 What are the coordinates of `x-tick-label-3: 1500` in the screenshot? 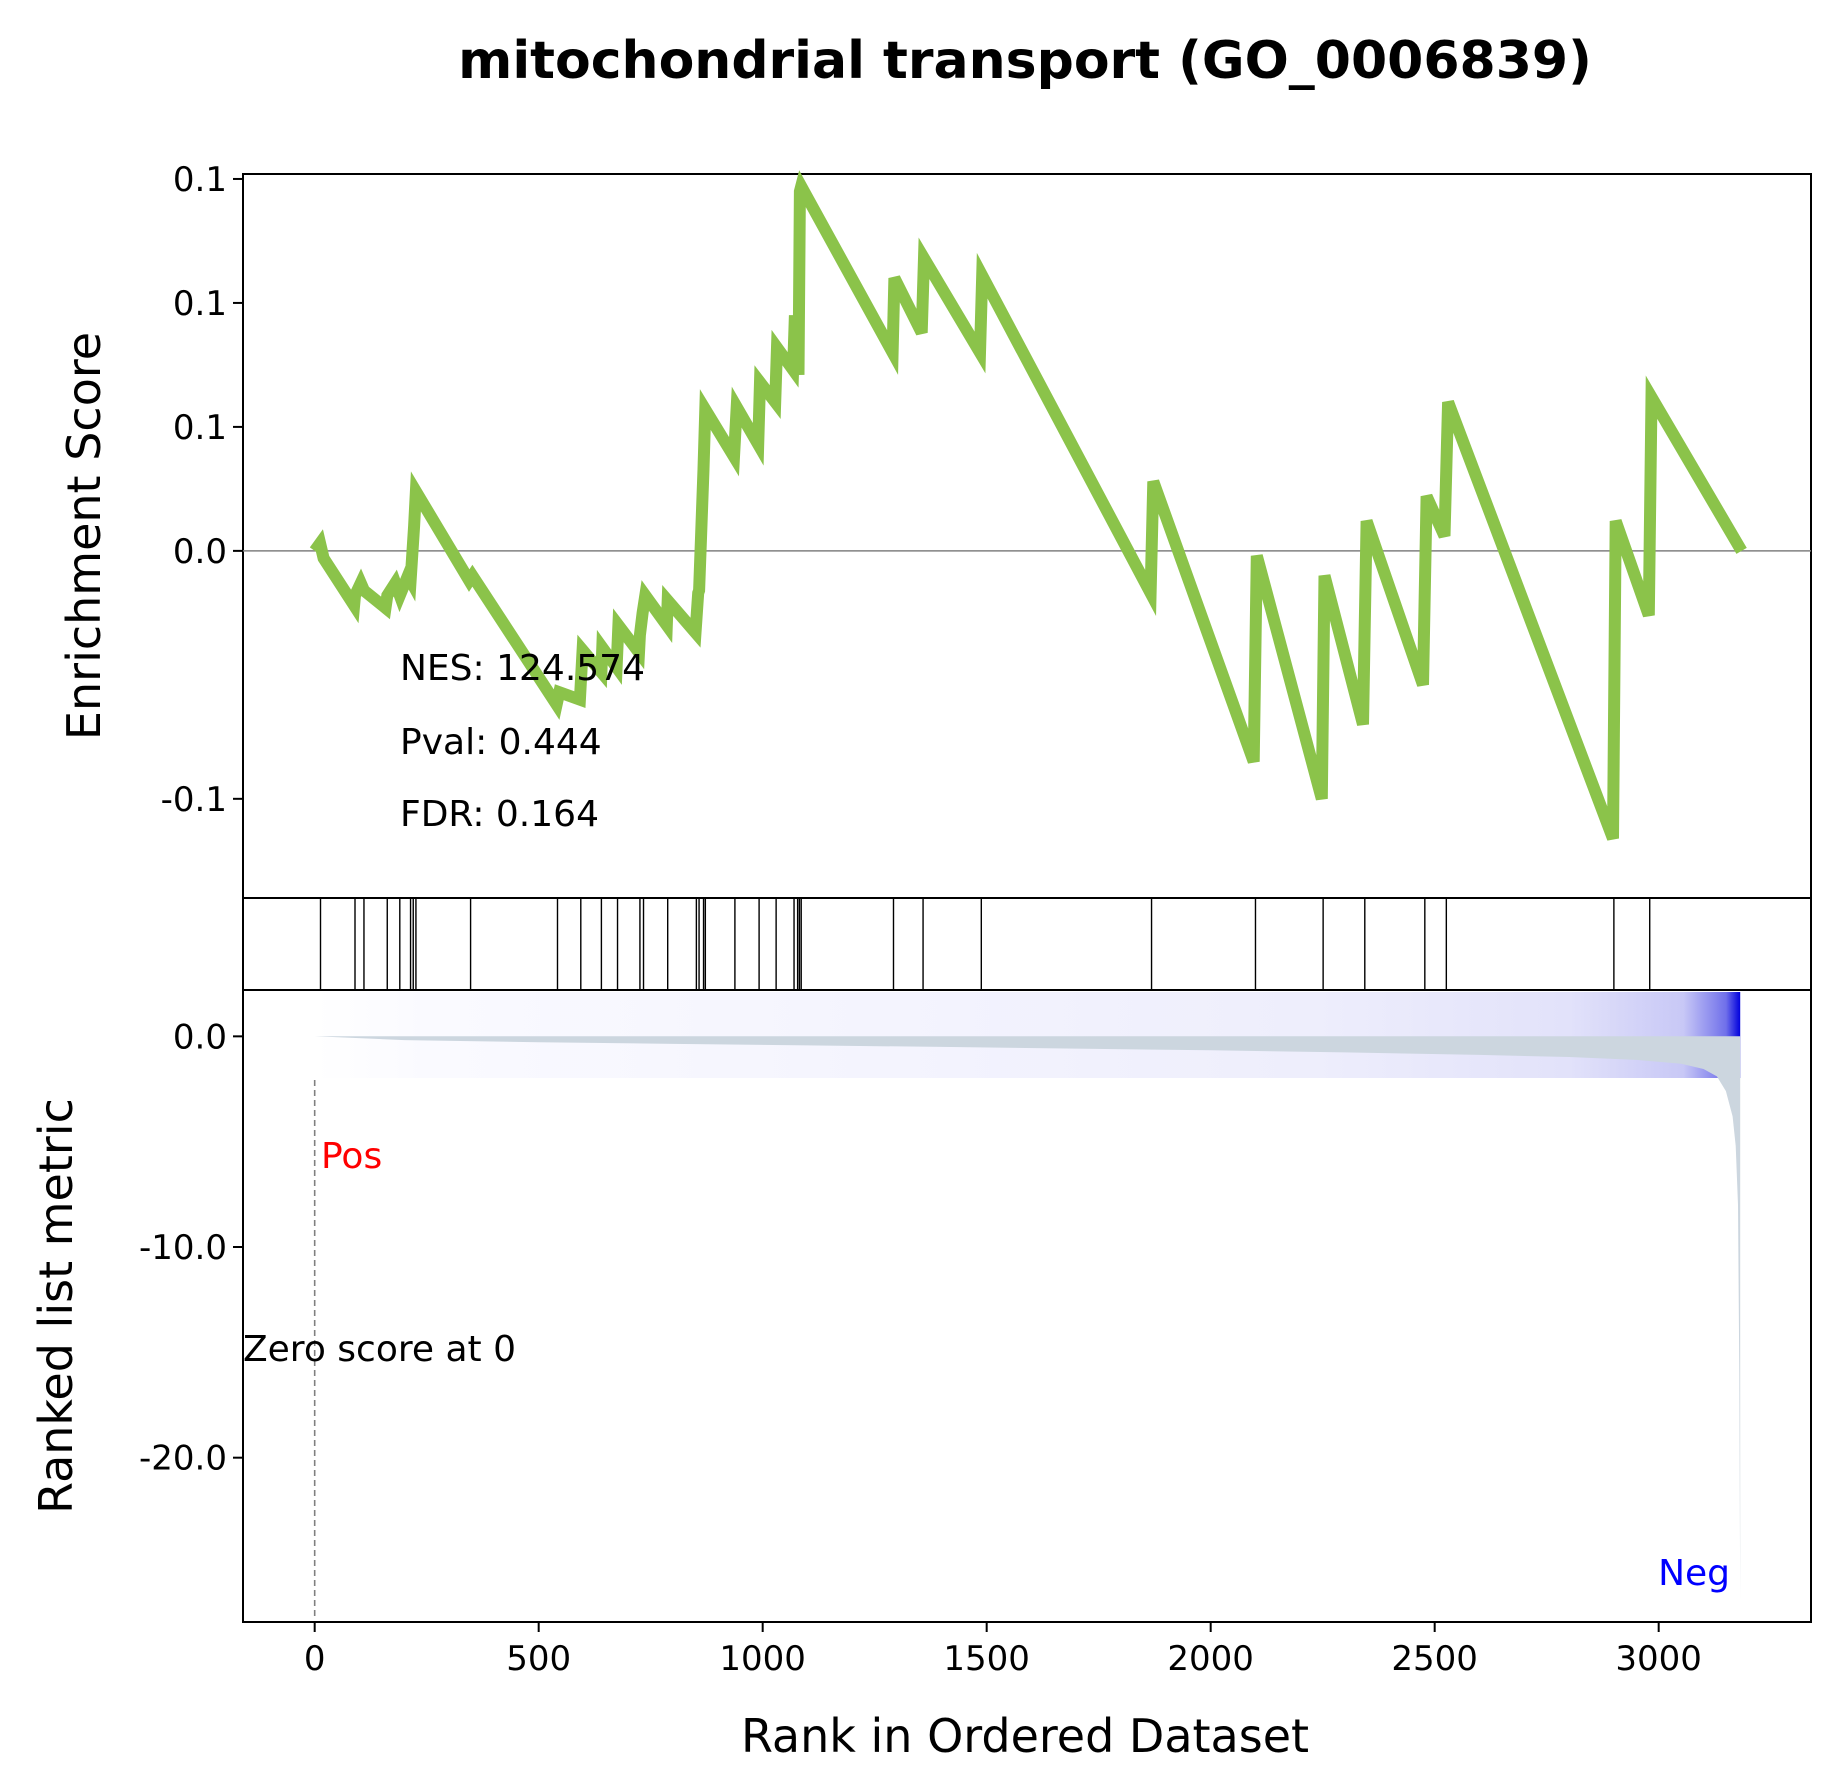 It's located at (986, 1659).